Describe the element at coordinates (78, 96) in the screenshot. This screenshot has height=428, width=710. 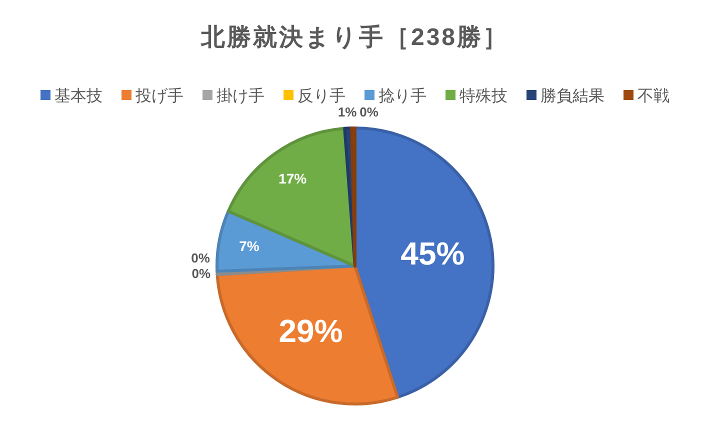
I see `legend-label: 基本技` at that location.